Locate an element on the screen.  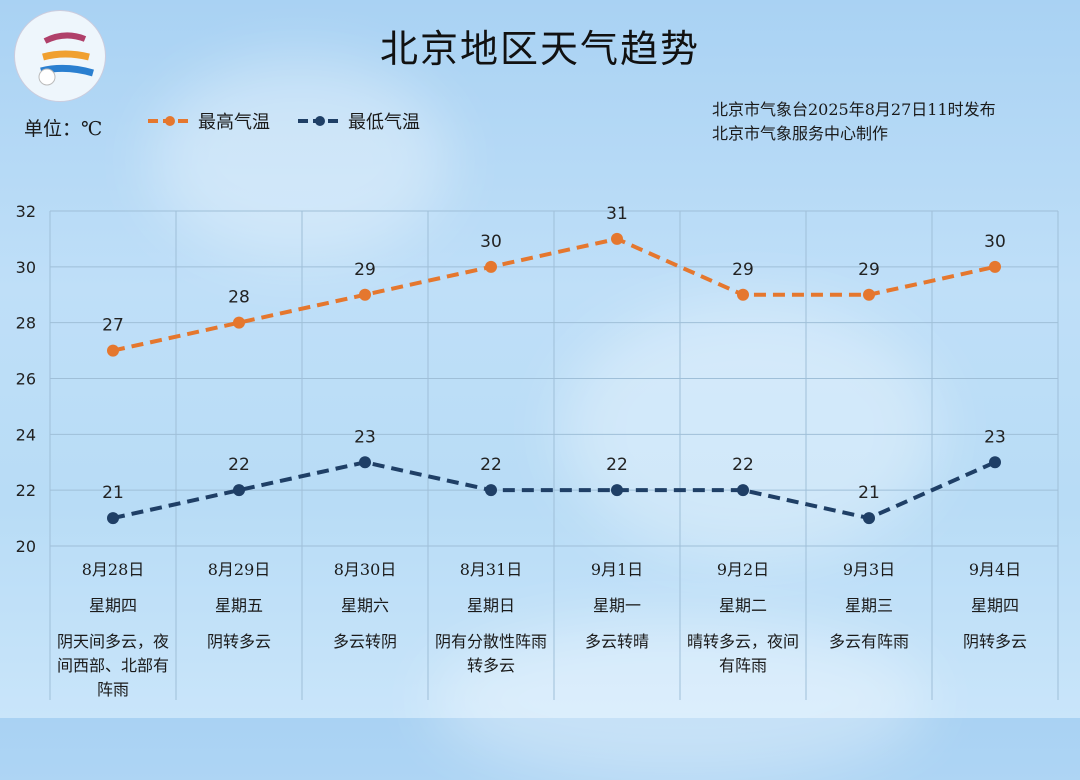
day-column: 9月2日星期二晴转多云，夜间有阵雨 is located at coordinates (743, 618).